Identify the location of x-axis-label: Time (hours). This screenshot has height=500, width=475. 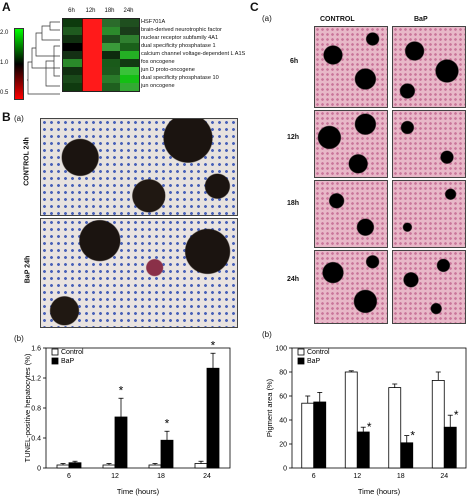
(379, 491).